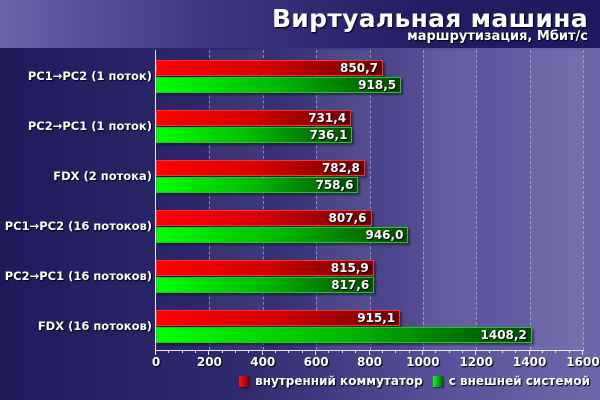 The width and height of the screenshot is (600, 400). Describe the element at coordinates (260, 168) in the screenshot. I see `bar-internal: 782,8` at that location.